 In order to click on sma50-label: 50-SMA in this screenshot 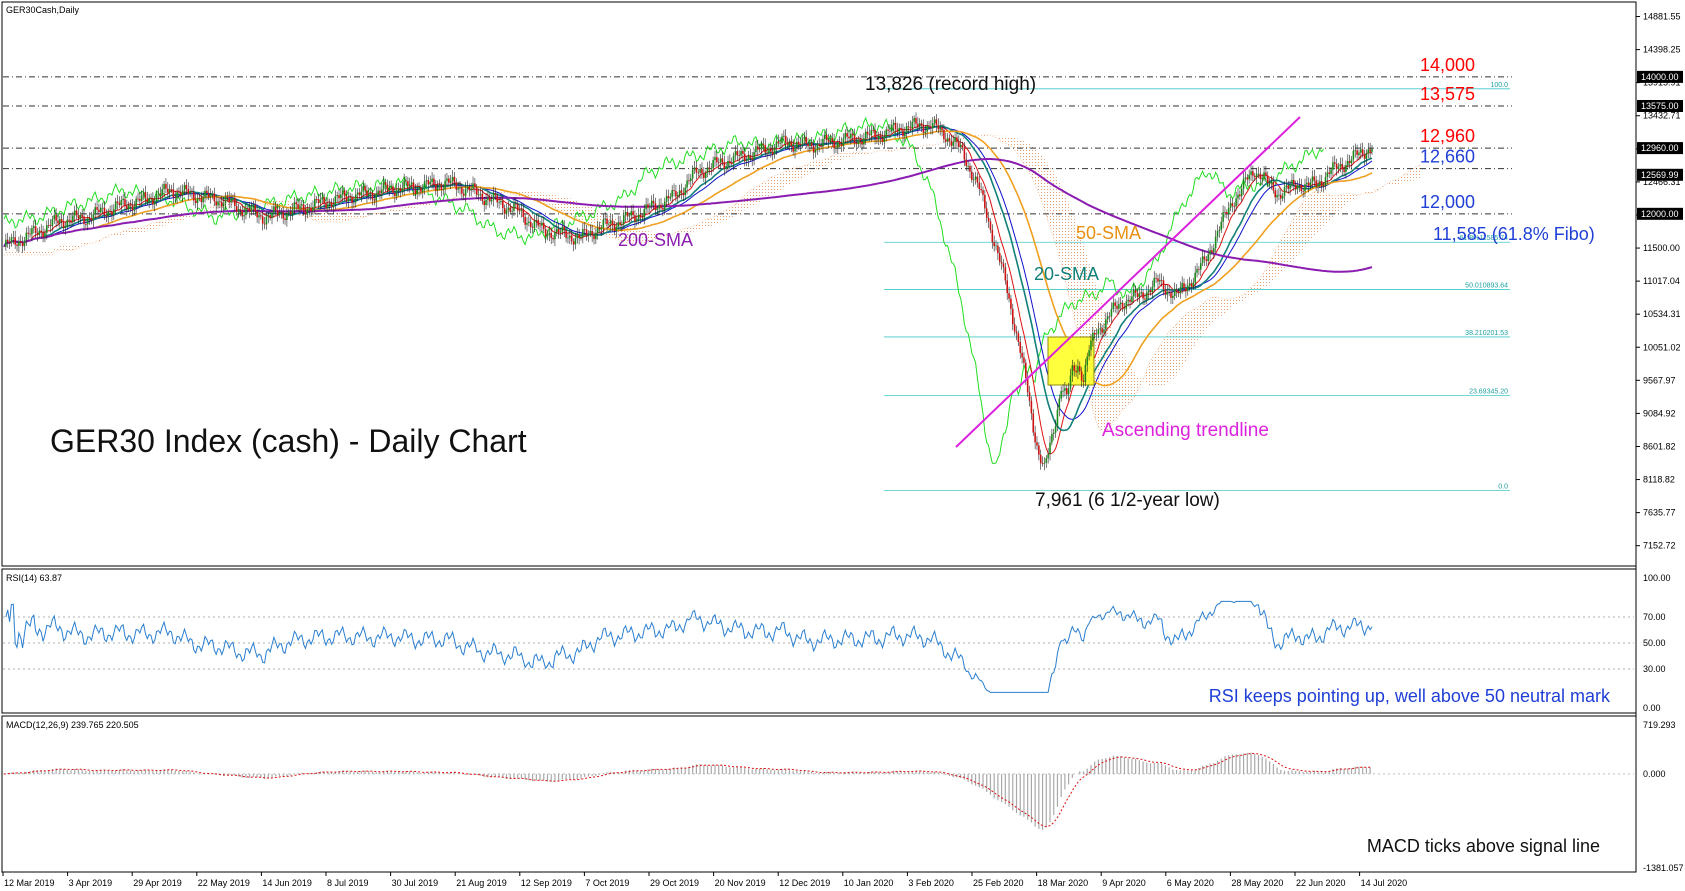, I will do `click(1108, 233)`.